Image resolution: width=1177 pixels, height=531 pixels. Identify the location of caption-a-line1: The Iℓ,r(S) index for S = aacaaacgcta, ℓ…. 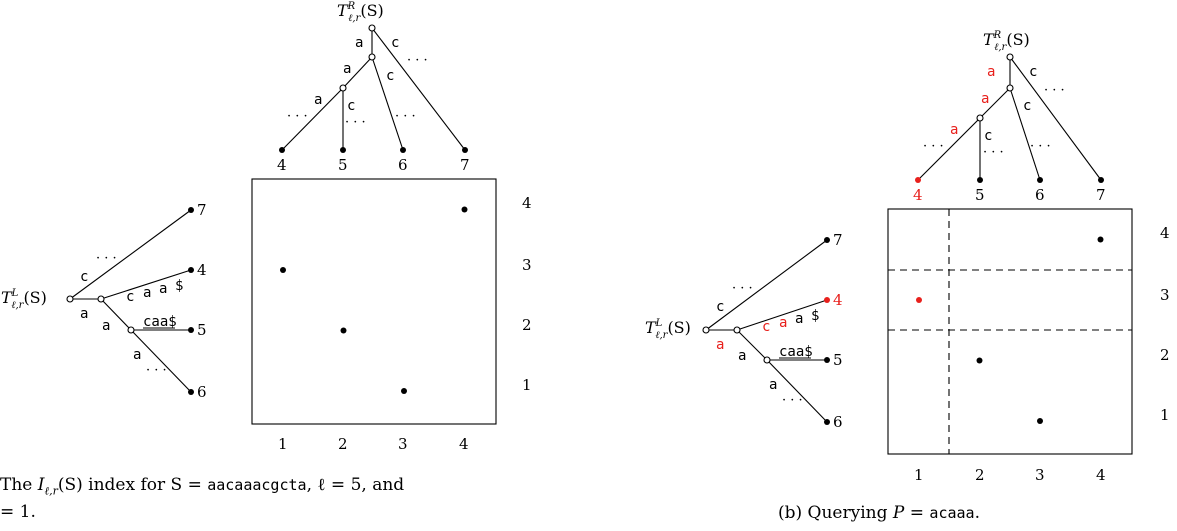
(202, 486).